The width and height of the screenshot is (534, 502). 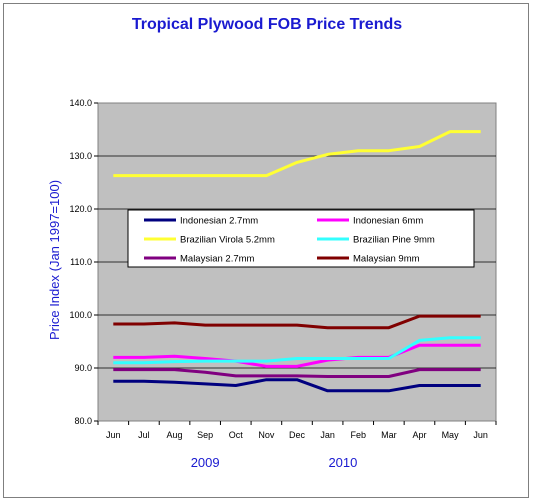 What do you see at coordinates (80, 315) in the screenshot?
I see `y-tick-label: 100.0` at bounding box center [80, 315].